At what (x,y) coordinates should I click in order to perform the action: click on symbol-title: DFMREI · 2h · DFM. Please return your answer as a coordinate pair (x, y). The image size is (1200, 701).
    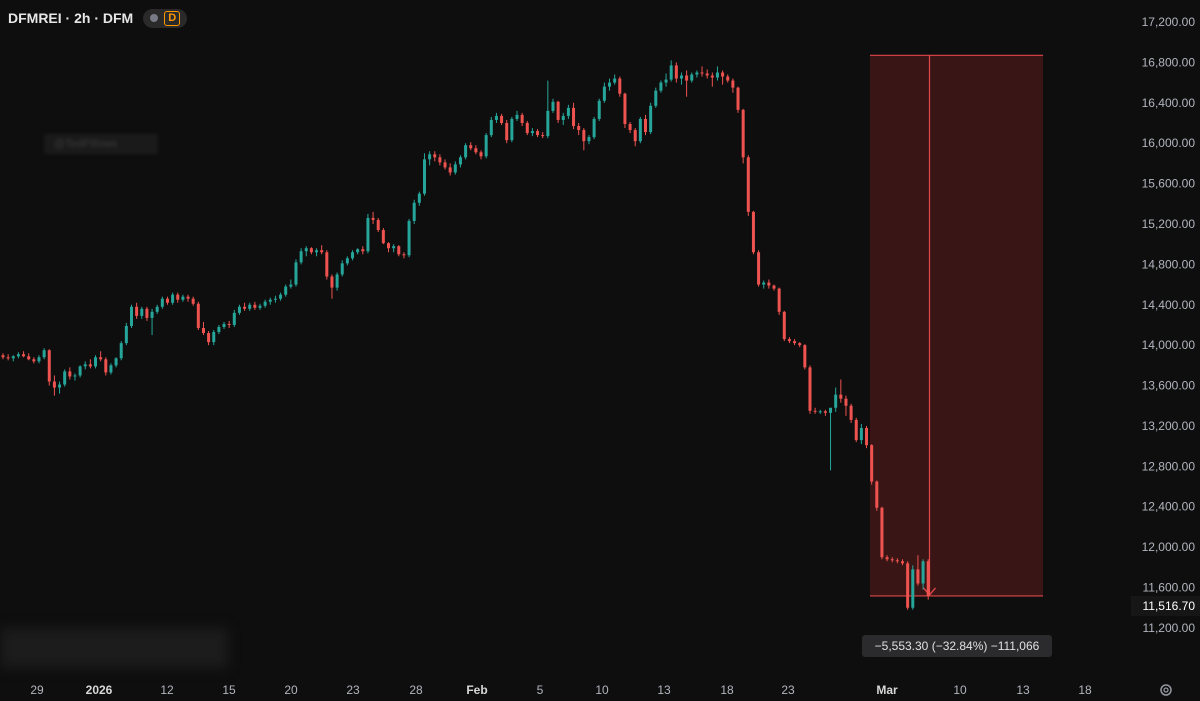
    Looking at the image, I should click on (71, 18).